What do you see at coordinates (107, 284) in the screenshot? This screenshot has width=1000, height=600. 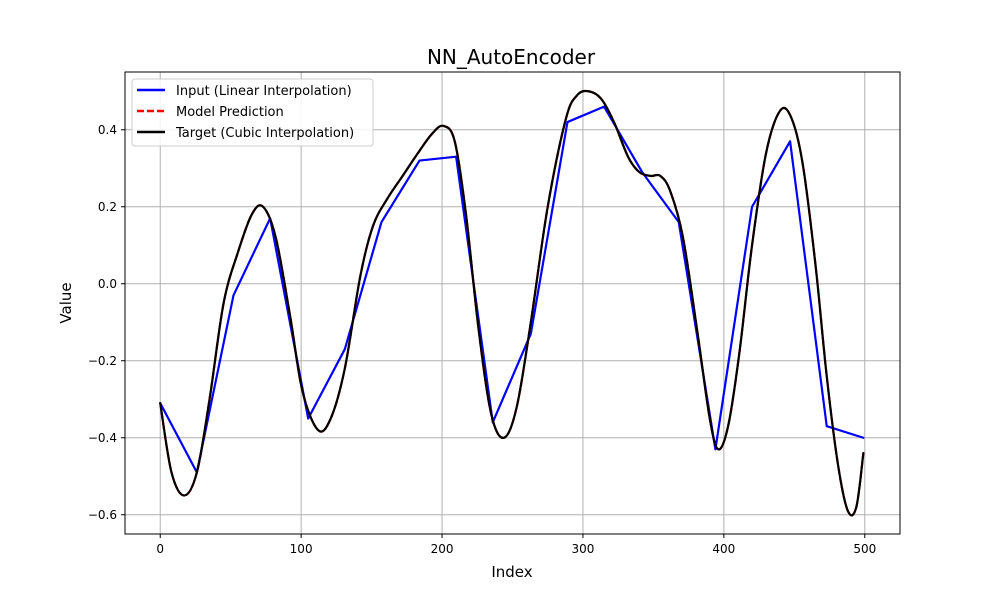 I see `y-tick-label: 0.0` at bounding box center [107, 284].